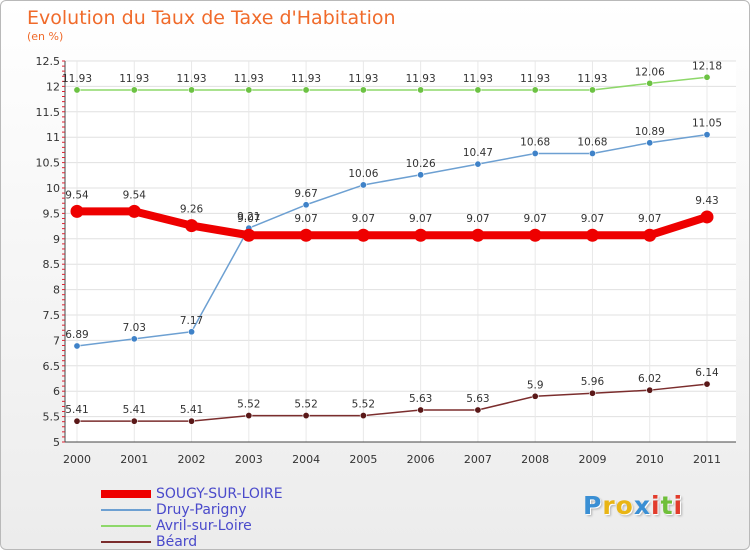 This screenshot has width=750, height=550. Describe the element at coordinates (650, 72) in the screenshot. I see `data-label: 12.06` at that location.